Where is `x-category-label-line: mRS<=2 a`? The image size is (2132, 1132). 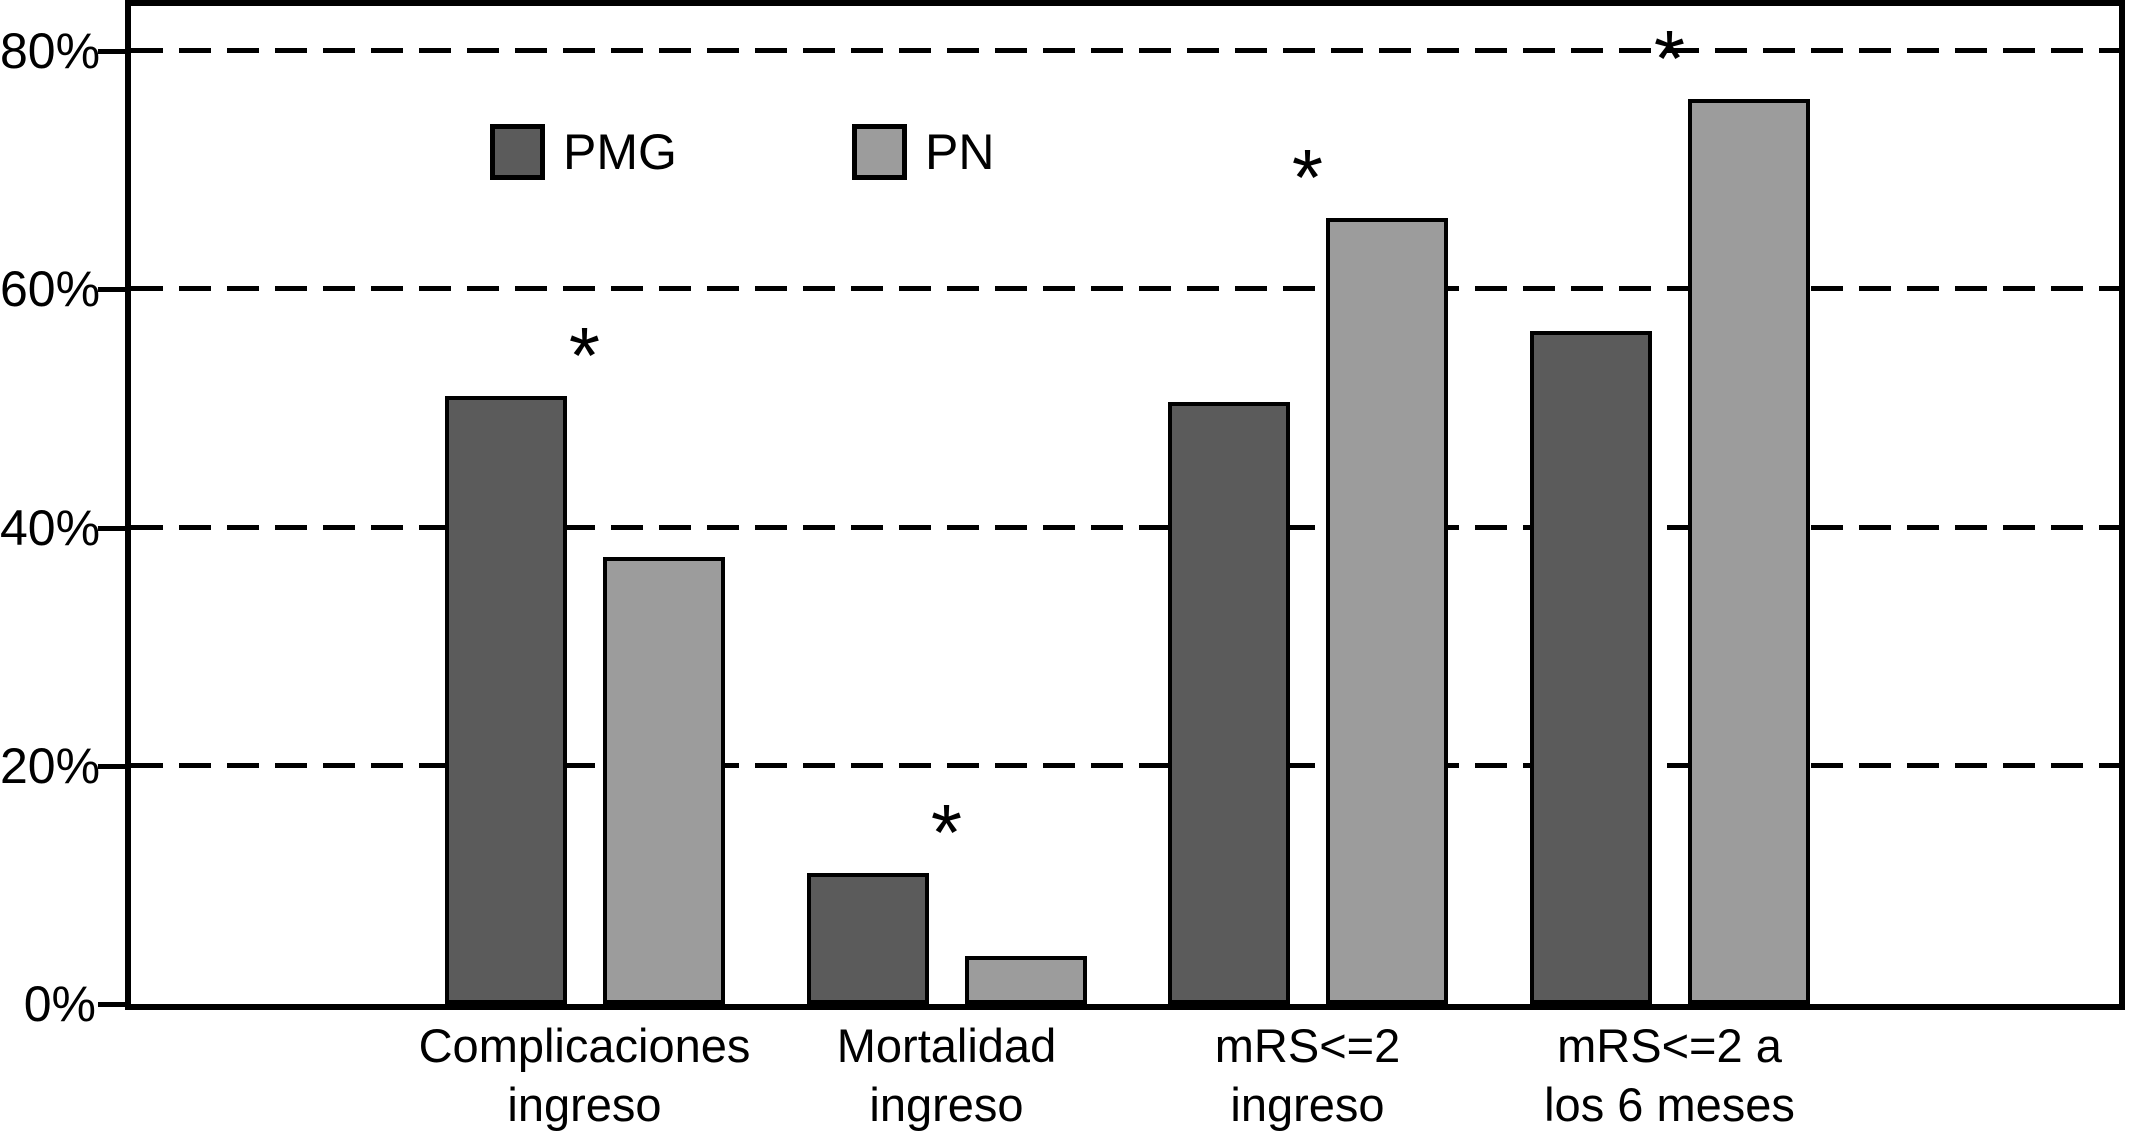
x-category-label-line: mRS<=2 a is located at coordinates (1669, 1045).